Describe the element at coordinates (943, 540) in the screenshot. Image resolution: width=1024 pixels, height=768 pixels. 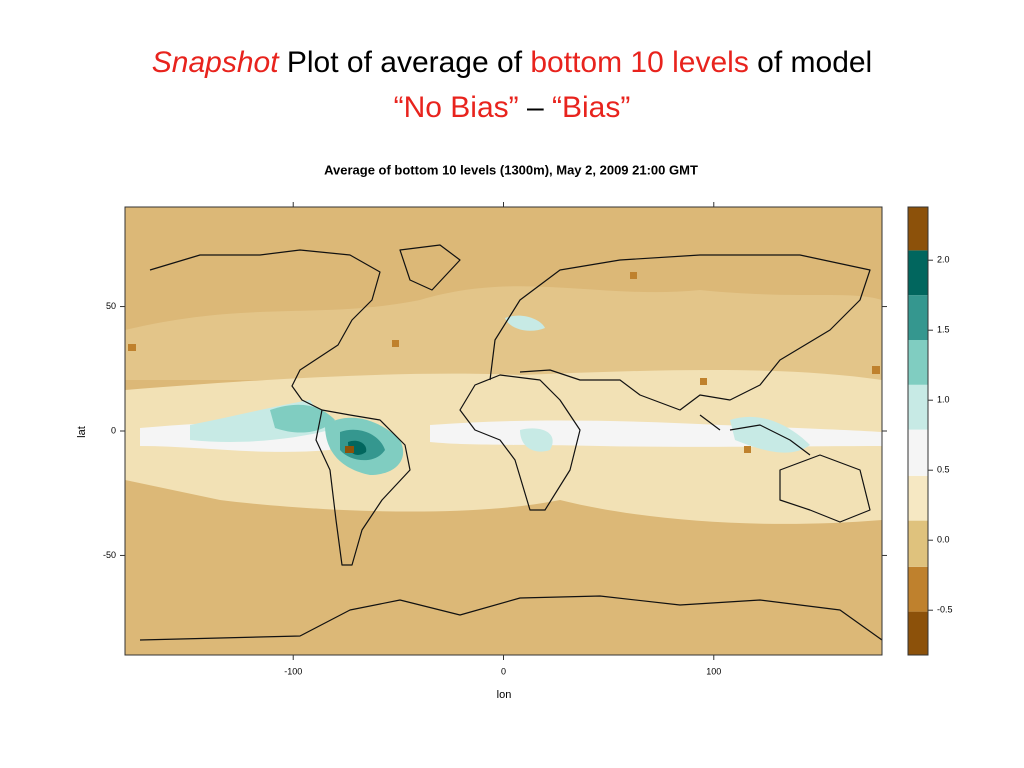
I see `colorbar-tick-label: 0.0` at that location.